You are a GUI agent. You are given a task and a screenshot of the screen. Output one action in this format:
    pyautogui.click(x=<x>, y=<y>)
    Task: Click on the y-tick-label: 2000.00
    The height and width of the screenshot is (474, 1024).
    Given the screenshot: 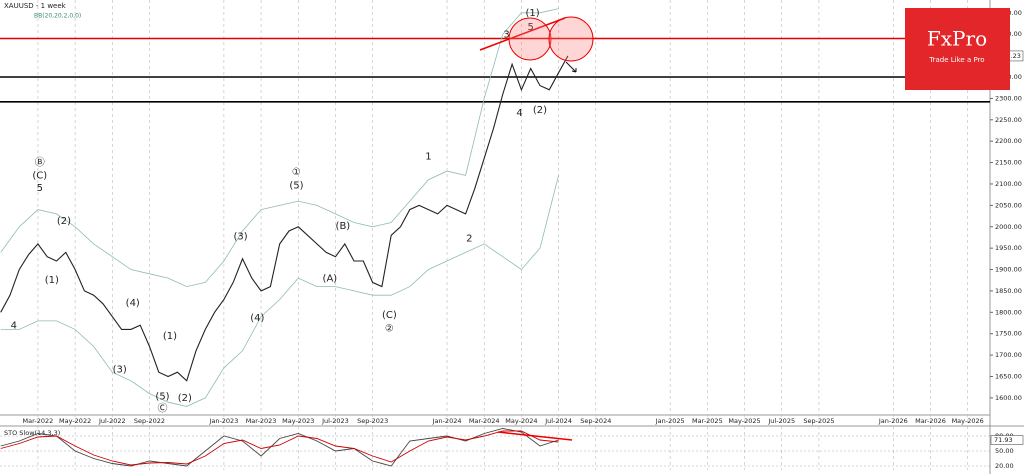 What is the action you would take?
    pyautogui.click(x=1008, y=227)
    